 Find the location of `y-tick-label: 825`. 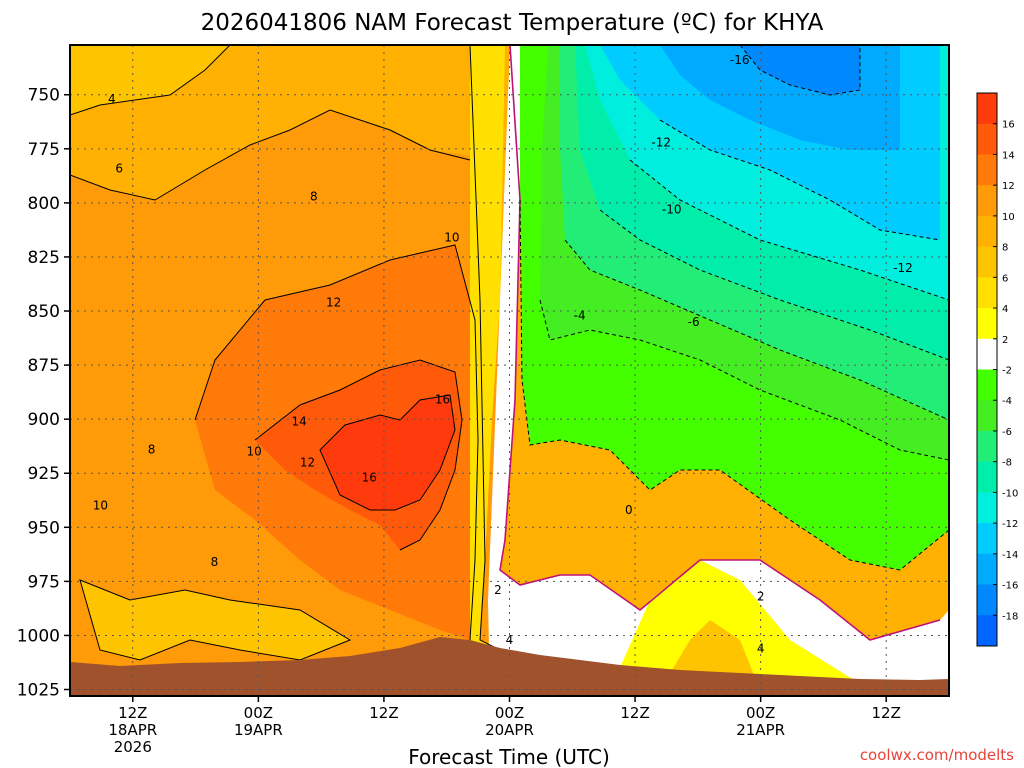

y-tick-label: 825 is located at coordinates (44, 258).